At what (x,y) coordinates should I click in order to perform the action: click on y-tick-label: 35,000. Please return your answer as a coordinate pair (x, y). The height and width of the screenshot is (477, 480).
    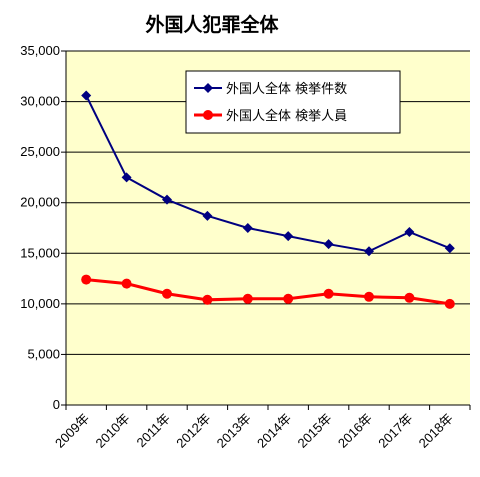
    Looking at the image, I should click on (40, 50).